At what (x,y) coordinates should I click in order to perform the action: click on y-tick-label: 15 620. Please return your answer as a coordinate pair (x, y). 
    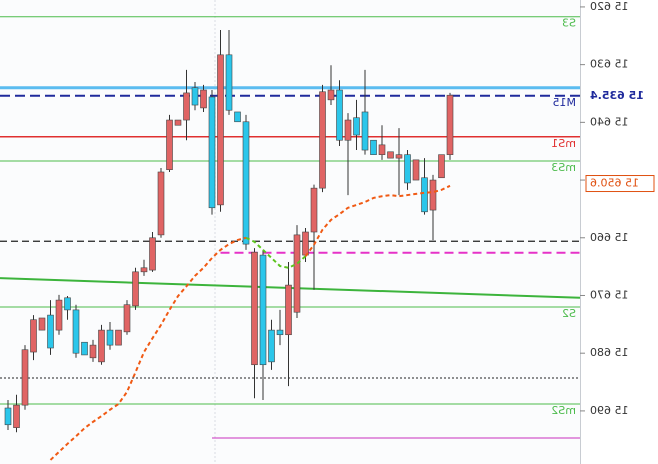
    Looking at the image, I should click on (609, 6).